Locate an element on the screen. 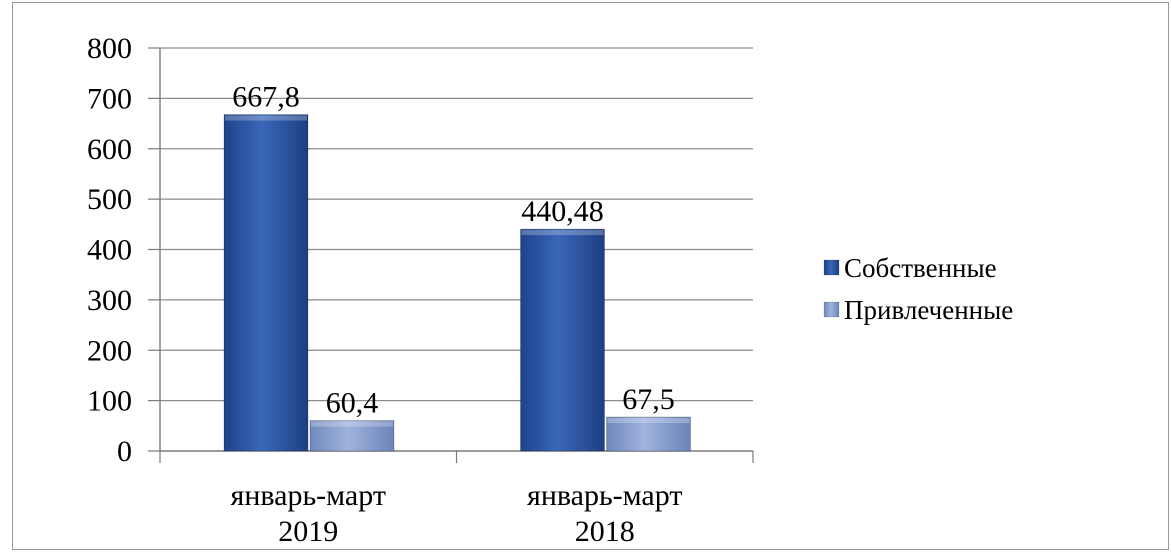 The width and height of the screenshot is (1171, 552). legend-label: Собственные is located at coordinates (920, 268).